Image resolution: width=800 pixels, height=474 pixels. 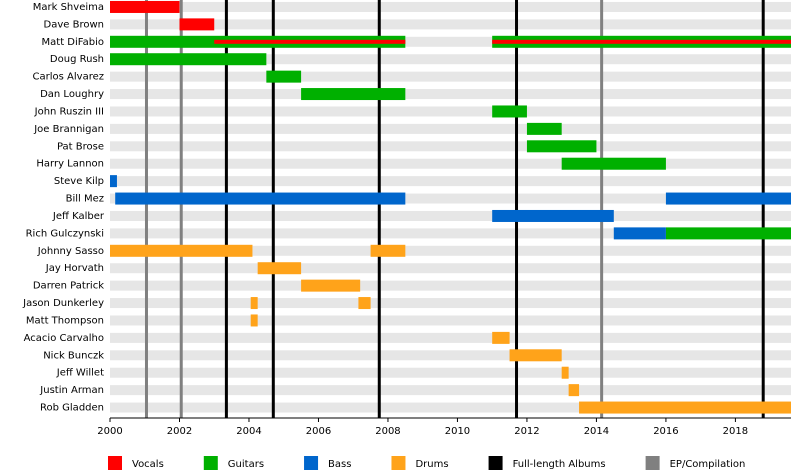 I want to click on member-label: Darren Patrick, so click(x=68, y=286).